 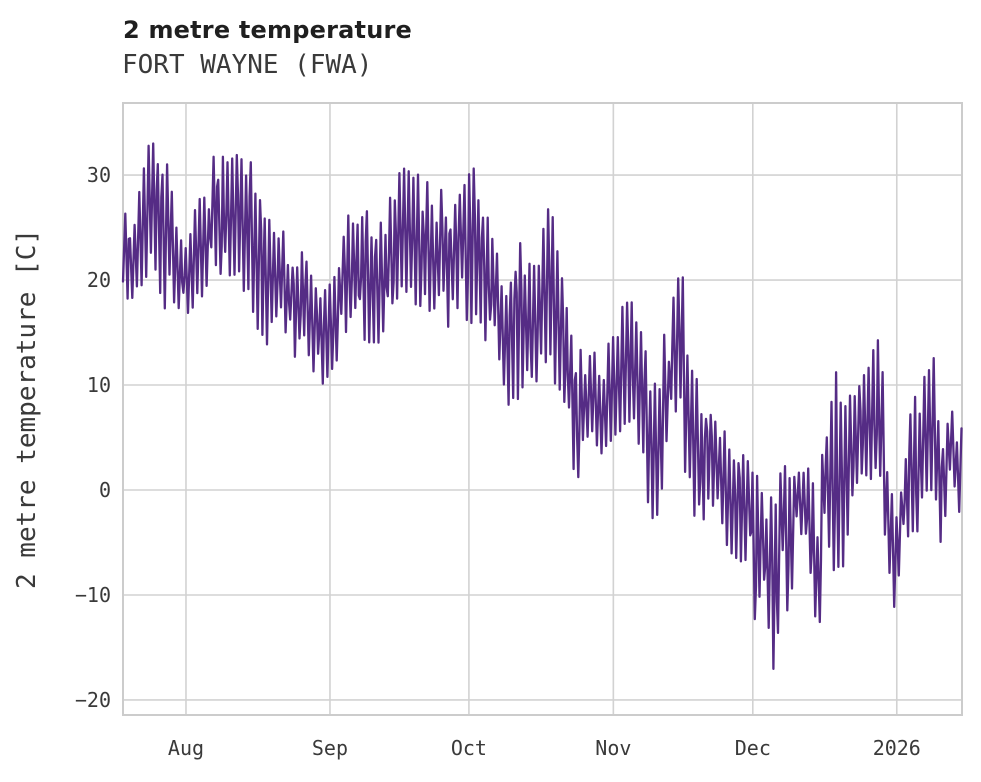 What do you see at coordinates (105, 490) in the screenshot?
I see `y-tick-label: 0` at bounding box center [105, 490].